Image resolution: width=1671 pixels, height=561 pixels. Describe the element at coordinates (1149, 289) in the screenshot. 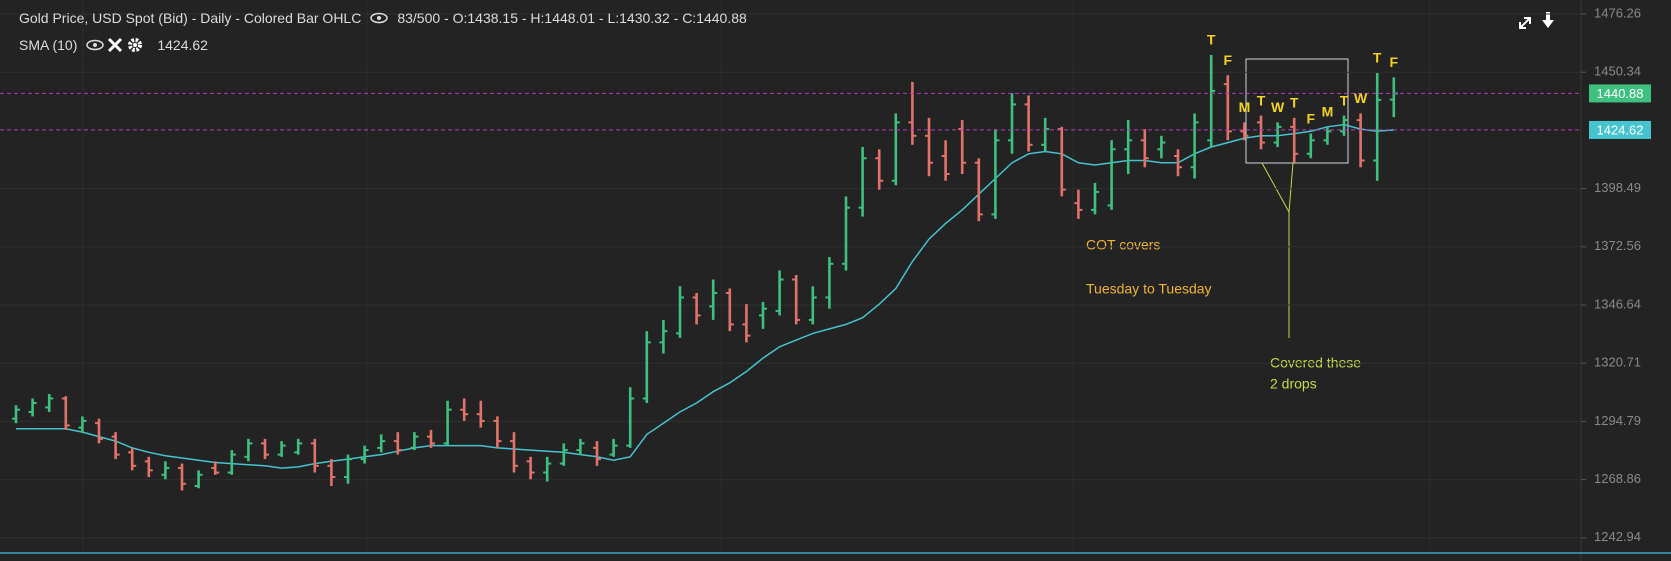

I see `annotation: Tuesday to Tuesday` at that location.